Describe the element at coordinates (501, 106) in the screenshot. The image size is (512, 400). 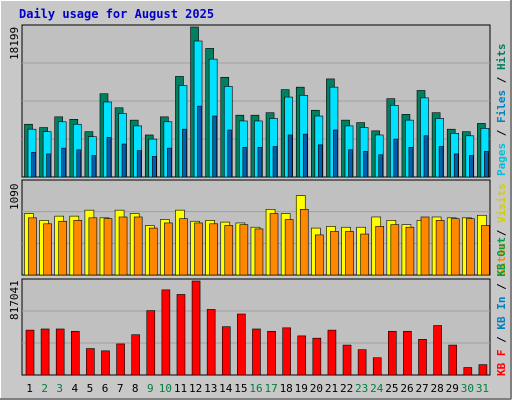
I see `legend-files: Files` at that location.